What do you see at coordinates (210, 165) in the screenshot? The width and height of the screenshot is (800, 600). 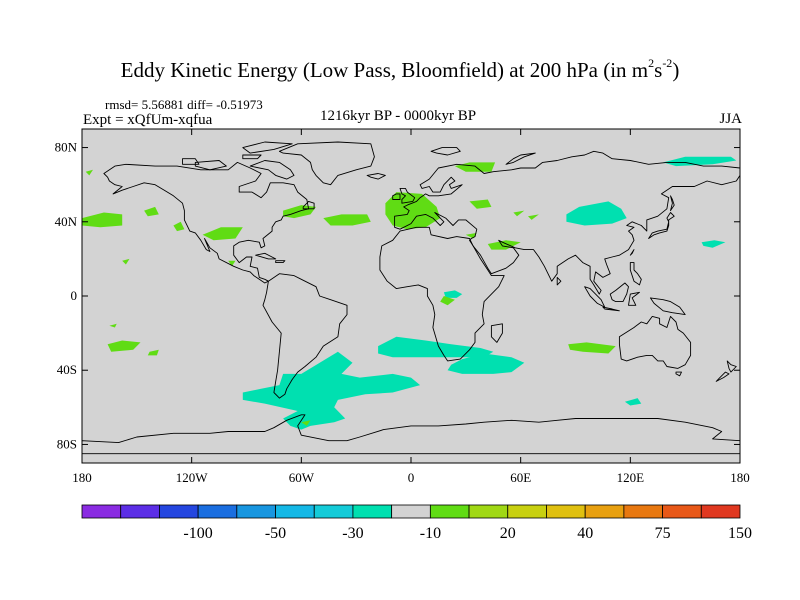 I see `coastline-victoria` at bounding box center [210, 165].